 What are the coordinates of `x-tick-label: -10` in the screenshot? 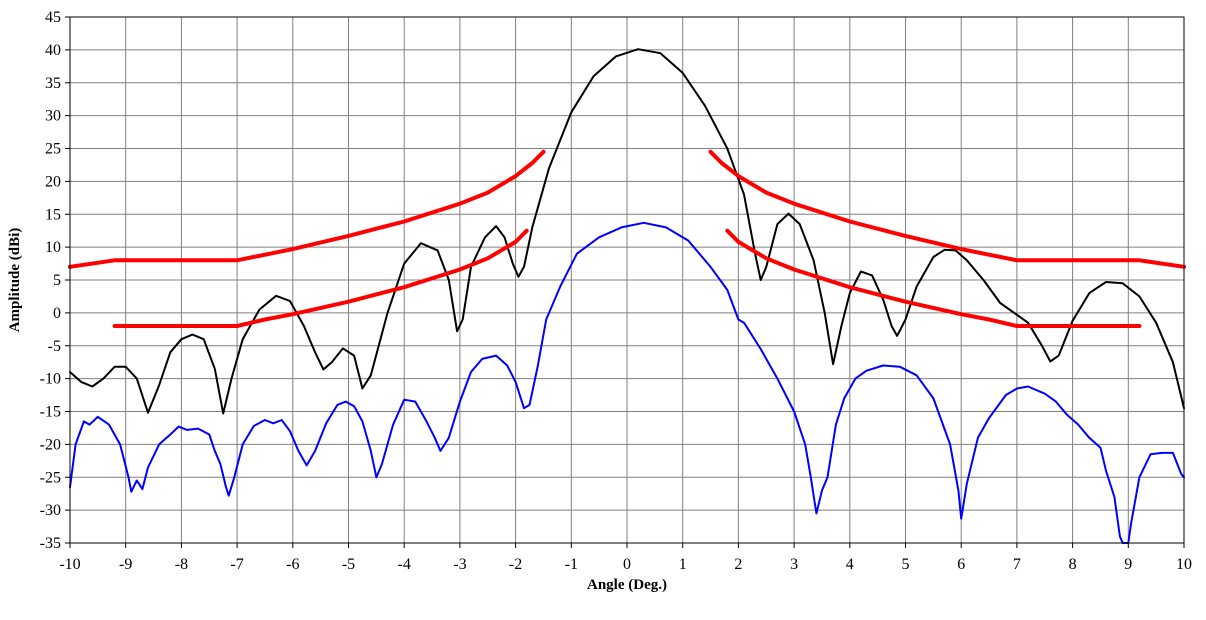 It's located at (69, 564).